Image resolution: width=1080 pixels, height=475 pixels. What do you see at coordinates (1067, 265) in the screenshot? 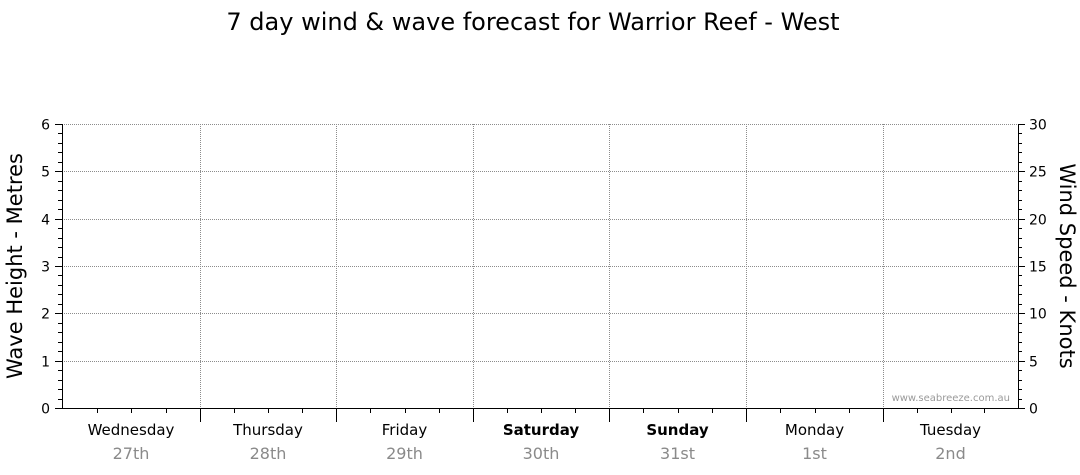
I see `right-axis-title: Wind Speed - Knots` at bounding box center [1067, 265].